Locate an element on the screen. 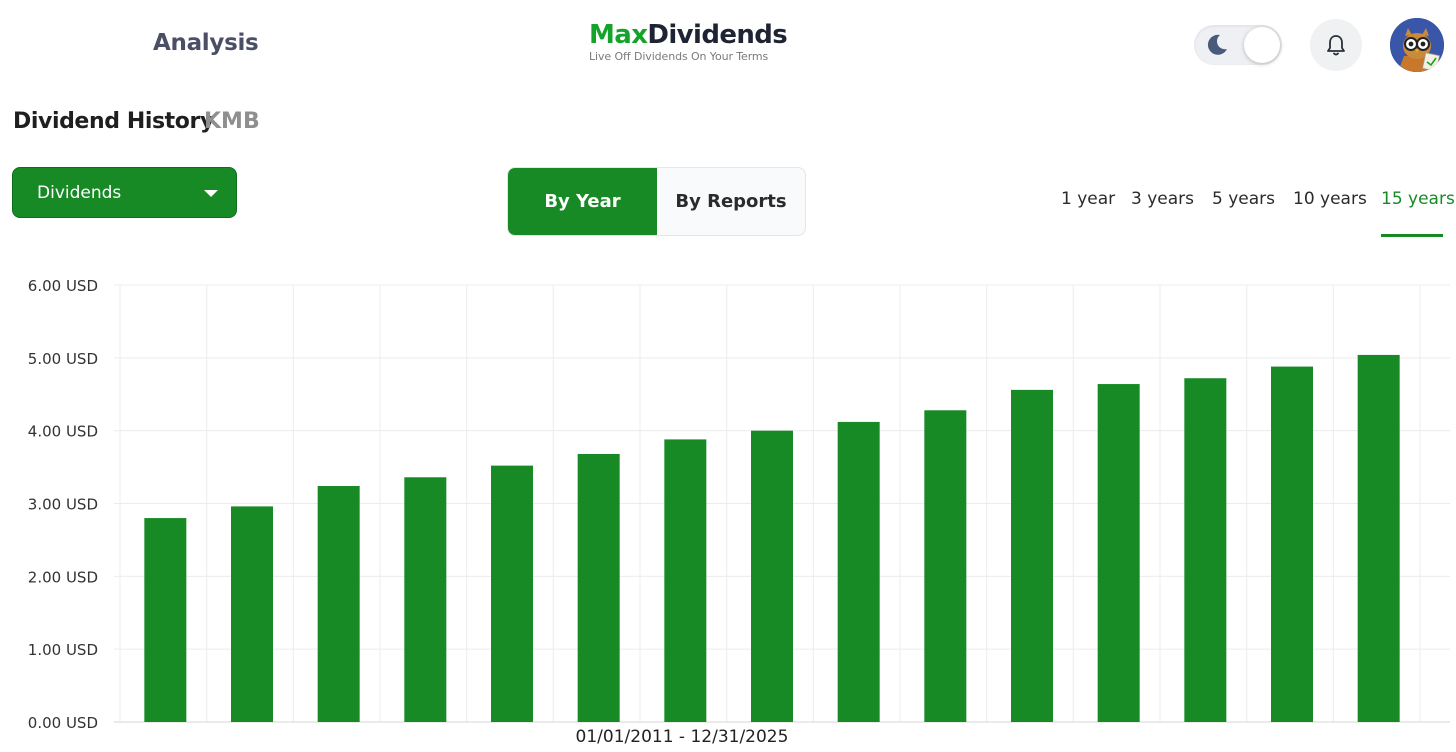 Image resolution: width=1456 pixels, height=752 pixels. y-tick-label: 0.00 USD is located at coordinates (63, 723).